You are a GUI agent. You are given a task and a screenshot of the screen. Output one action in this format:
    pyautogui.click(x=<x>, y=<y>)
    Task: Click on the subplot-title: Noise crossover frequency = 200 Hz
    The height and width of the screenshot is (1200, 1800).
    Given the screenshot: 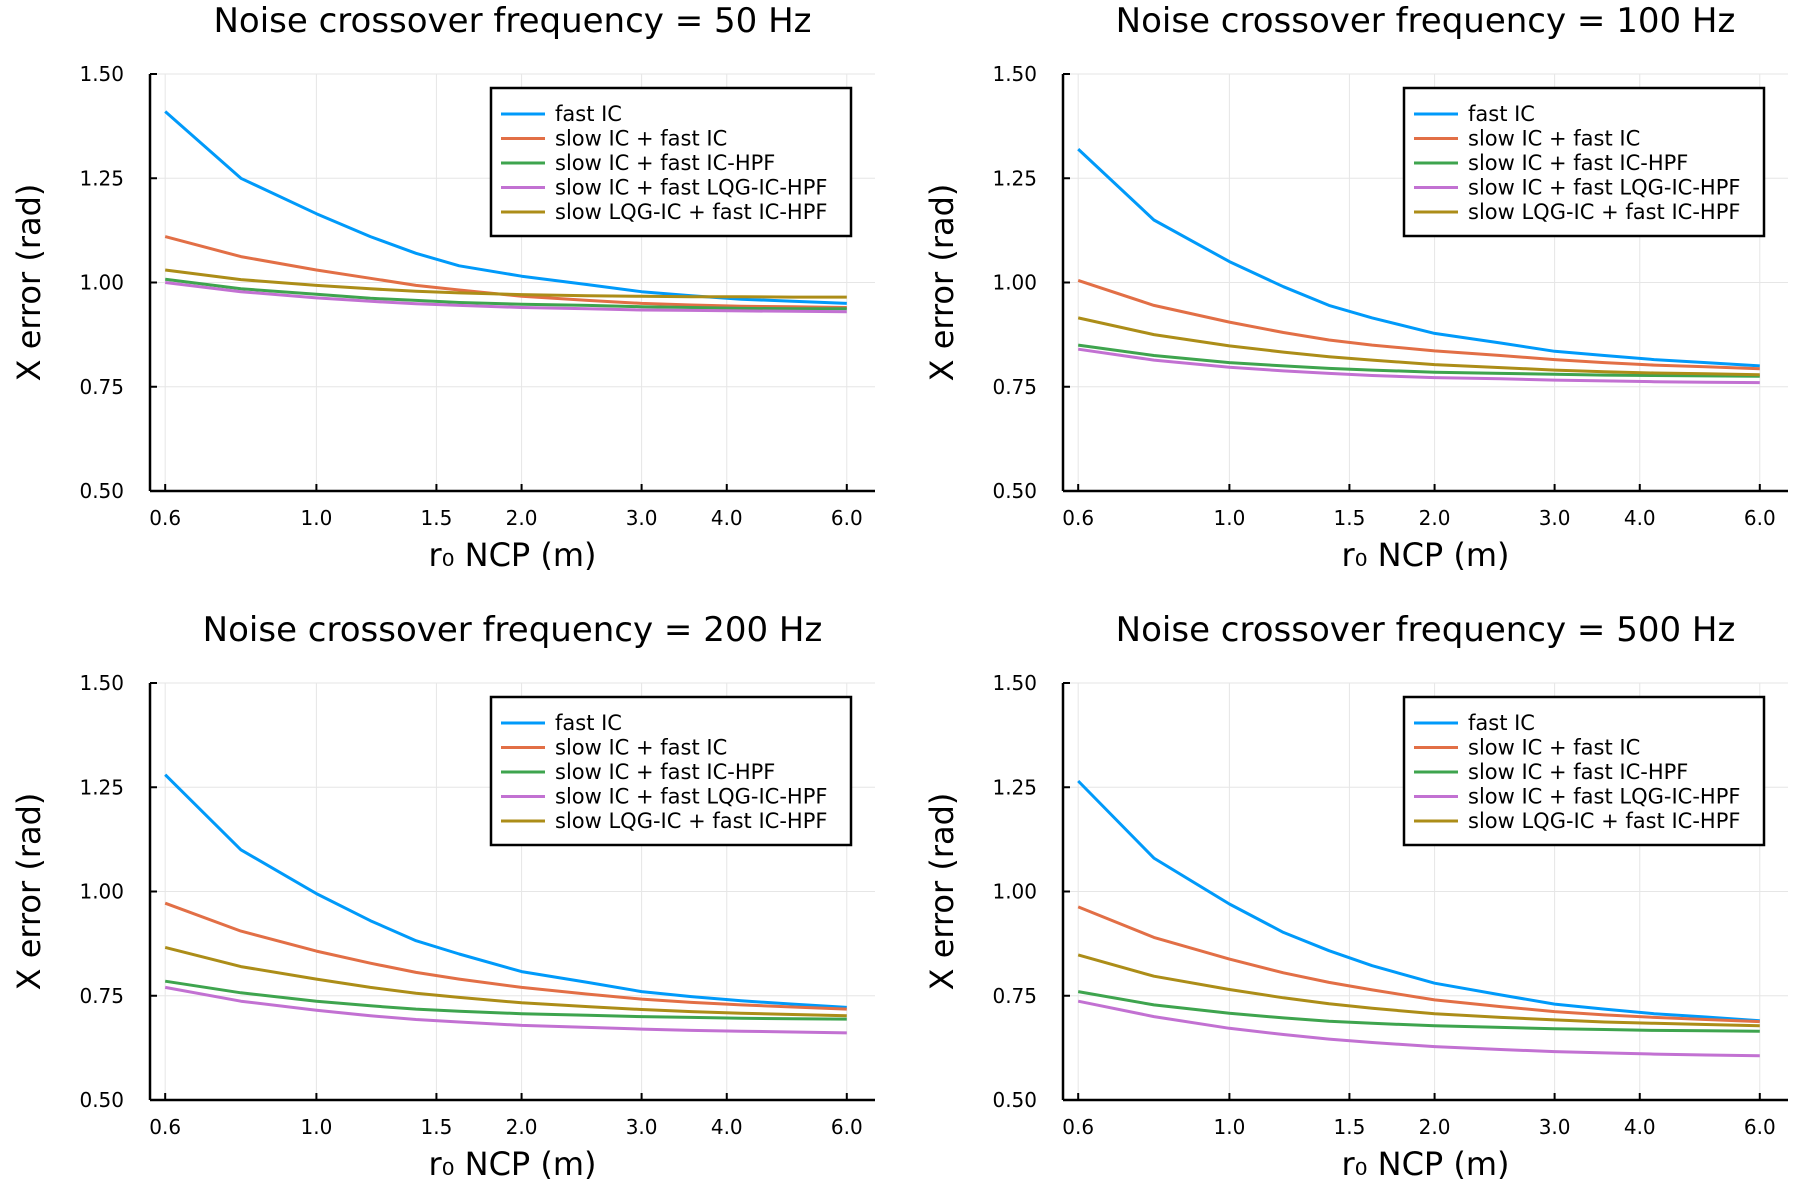 What is the action you would take?
    pyautogui.click(x=513, y=630)
    